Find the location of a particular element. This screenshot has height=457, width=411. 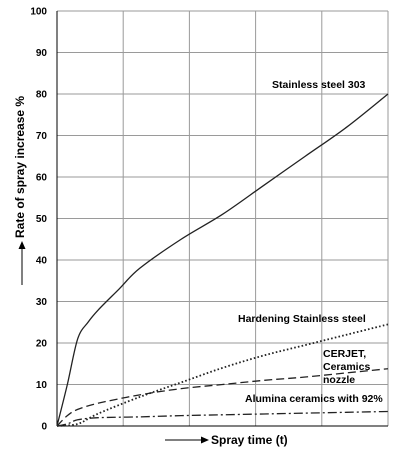

series-label-hardening-stainless-steel: Hardening Stainless steel is located at coordinates (302, 319).